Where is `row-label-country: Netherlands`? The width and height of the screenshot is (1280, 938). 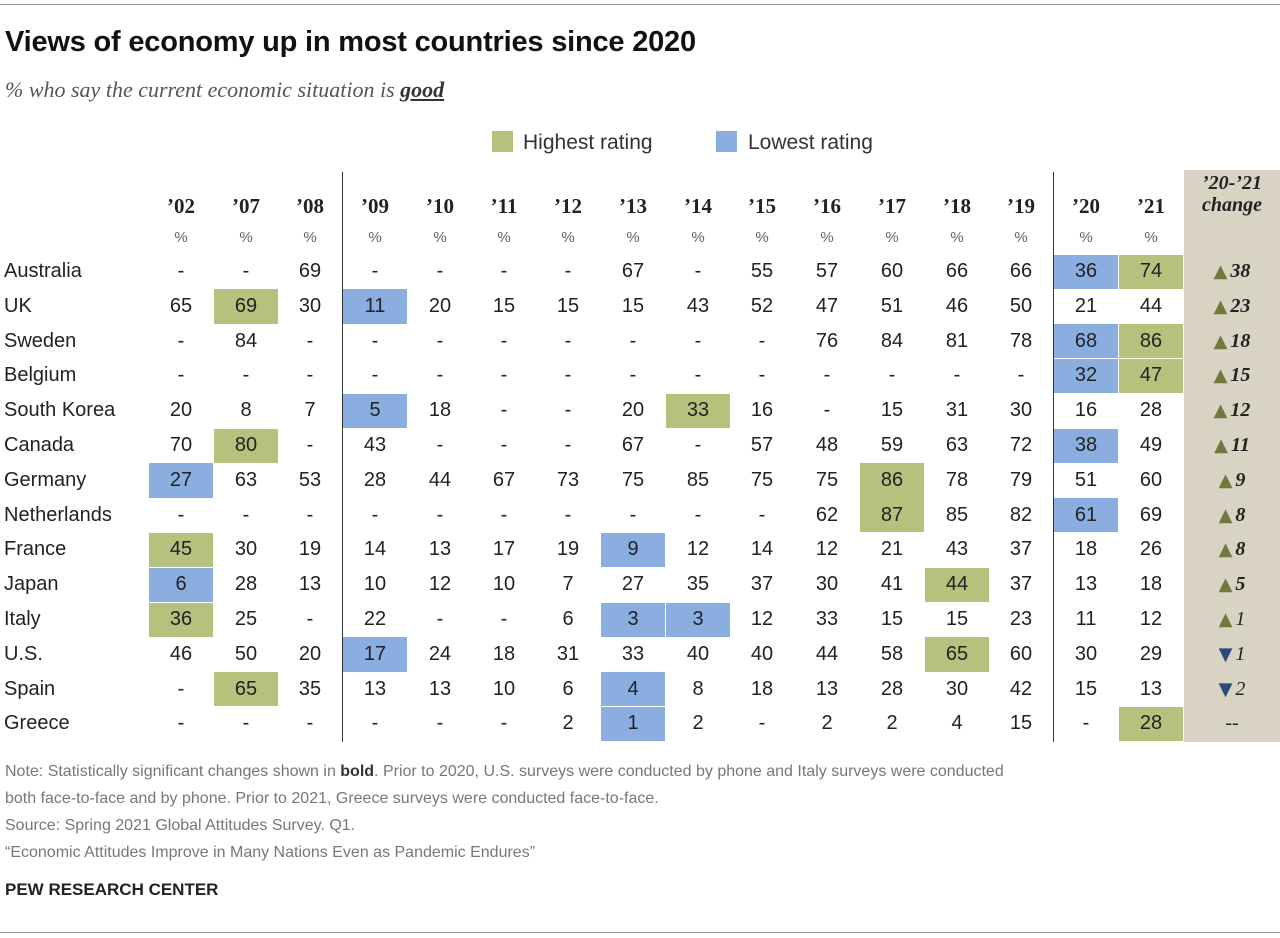 row-label-country: Netherlands is located at coordinates (58, 514).